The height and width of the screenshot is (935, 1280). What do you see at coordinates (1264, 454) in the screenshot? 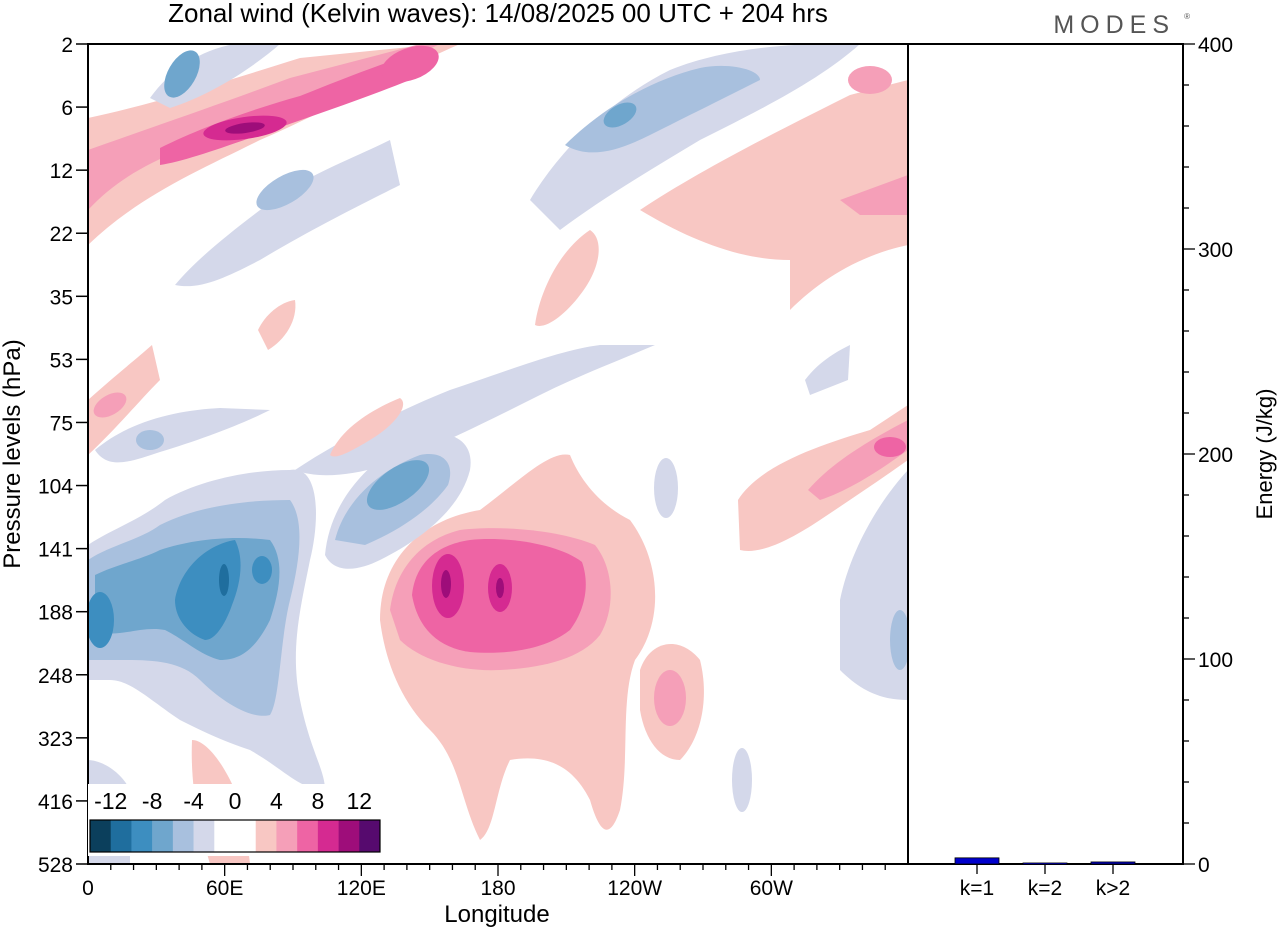
I see `energy-axis-title: Energy (J/kg)` at bounding box center [1264, 454].